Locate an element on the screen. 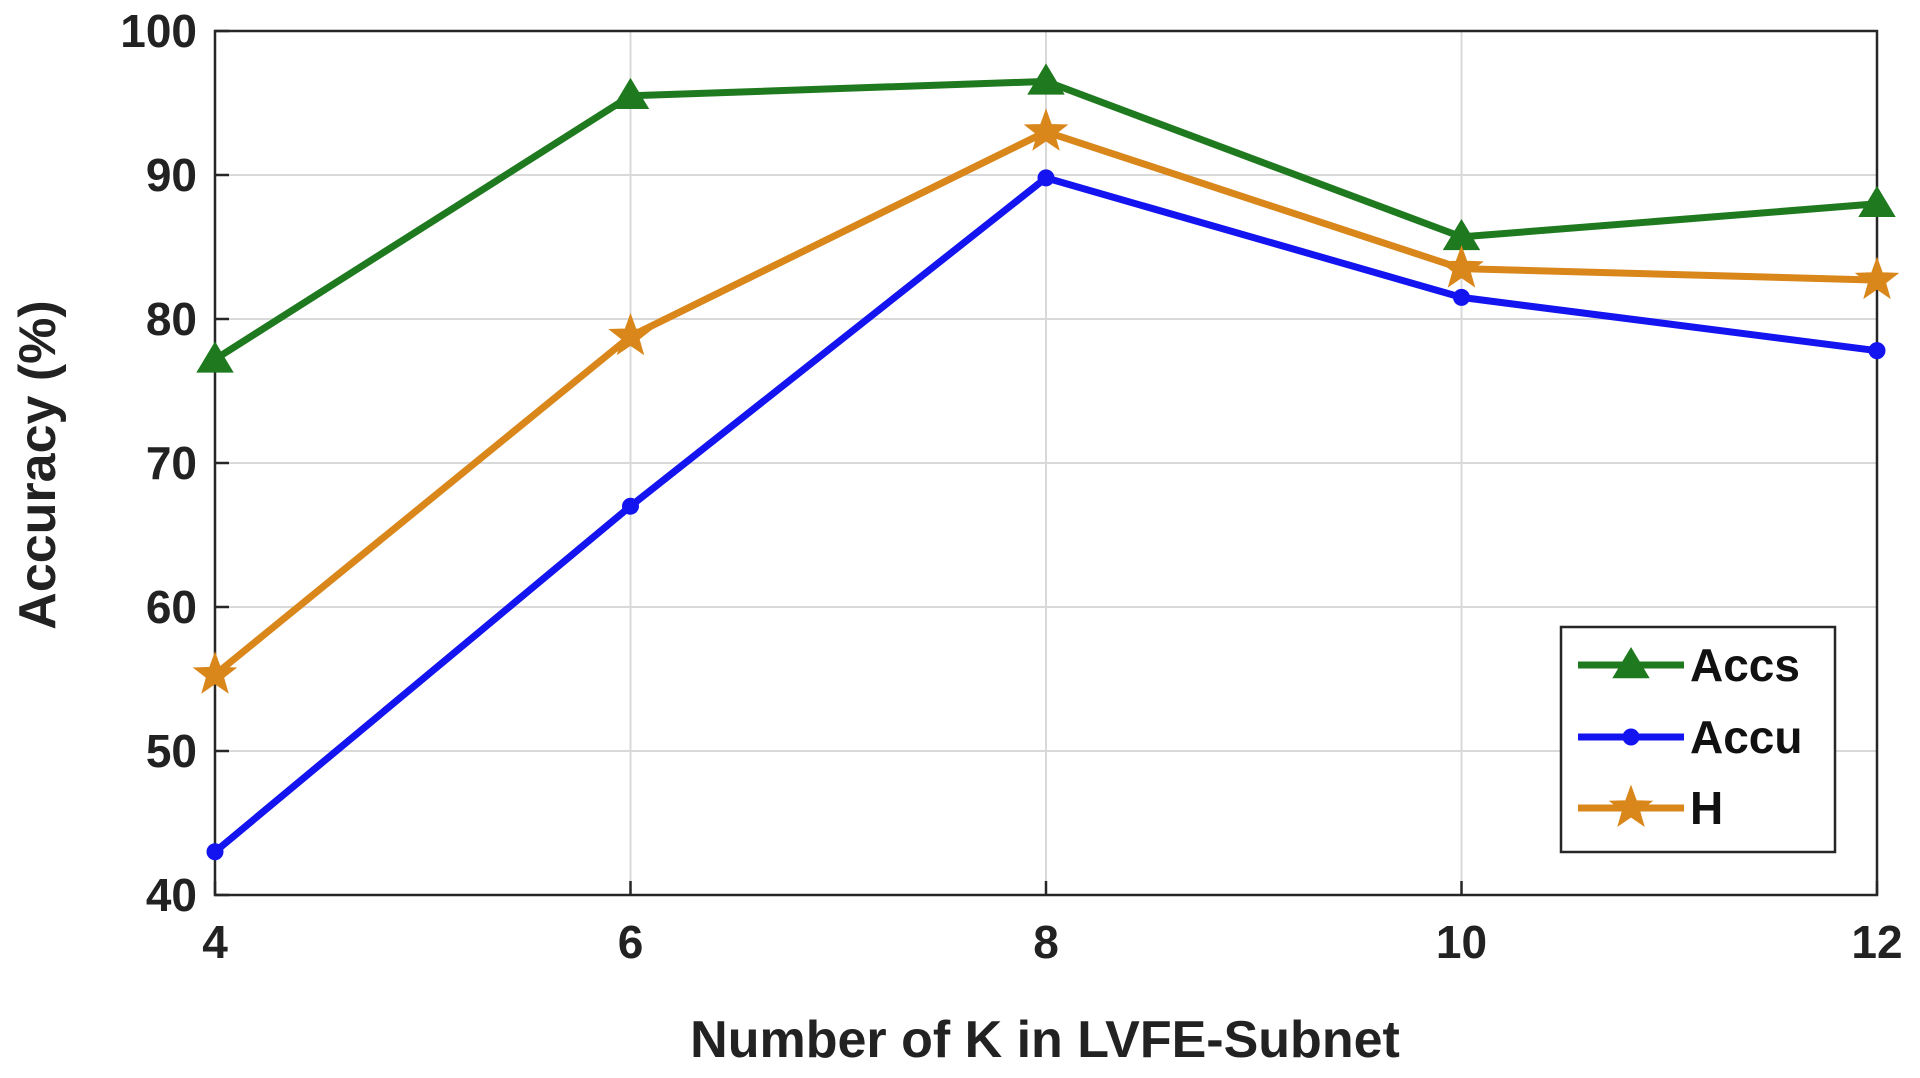 The width and height of the screenshot is (1920, 1078). x-axis-ticks: 4 6 8 10 12 is located at coordinates (1052, 924).